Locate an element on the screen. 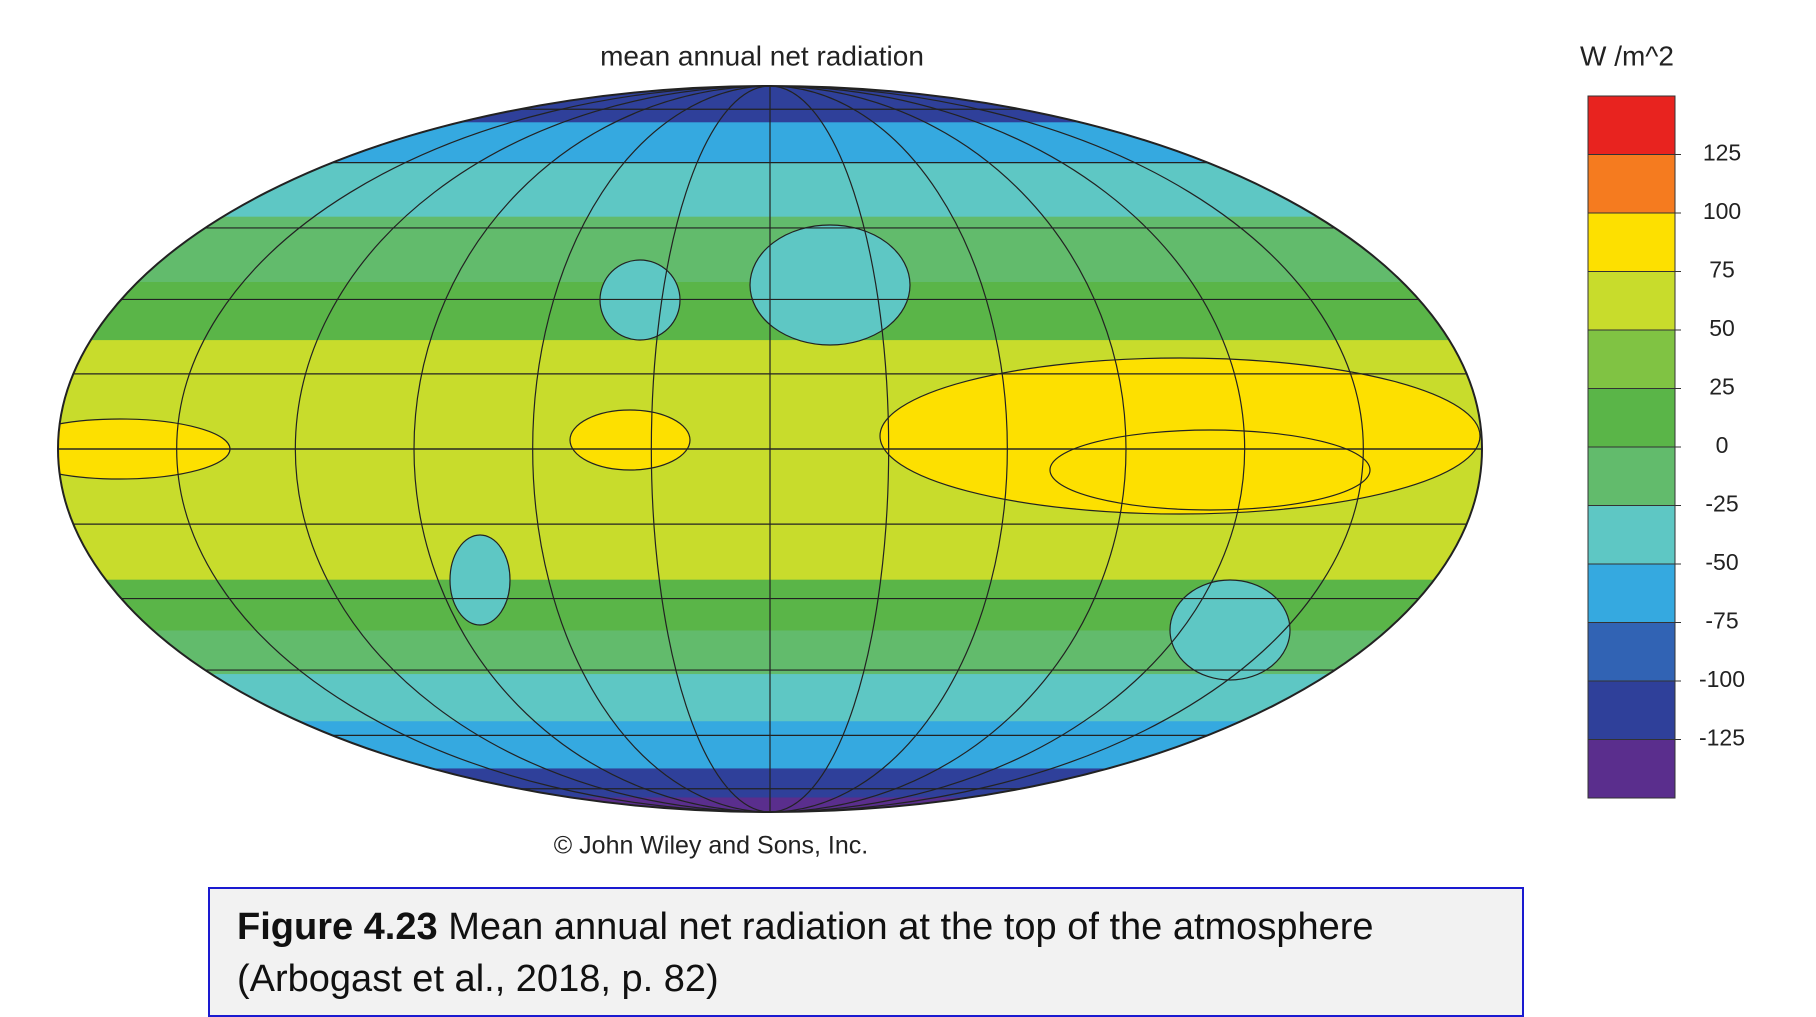 This screenshot has width=1816, height=1017. colorbar-tick-label: -100 is located at coordinates (1722, 679).